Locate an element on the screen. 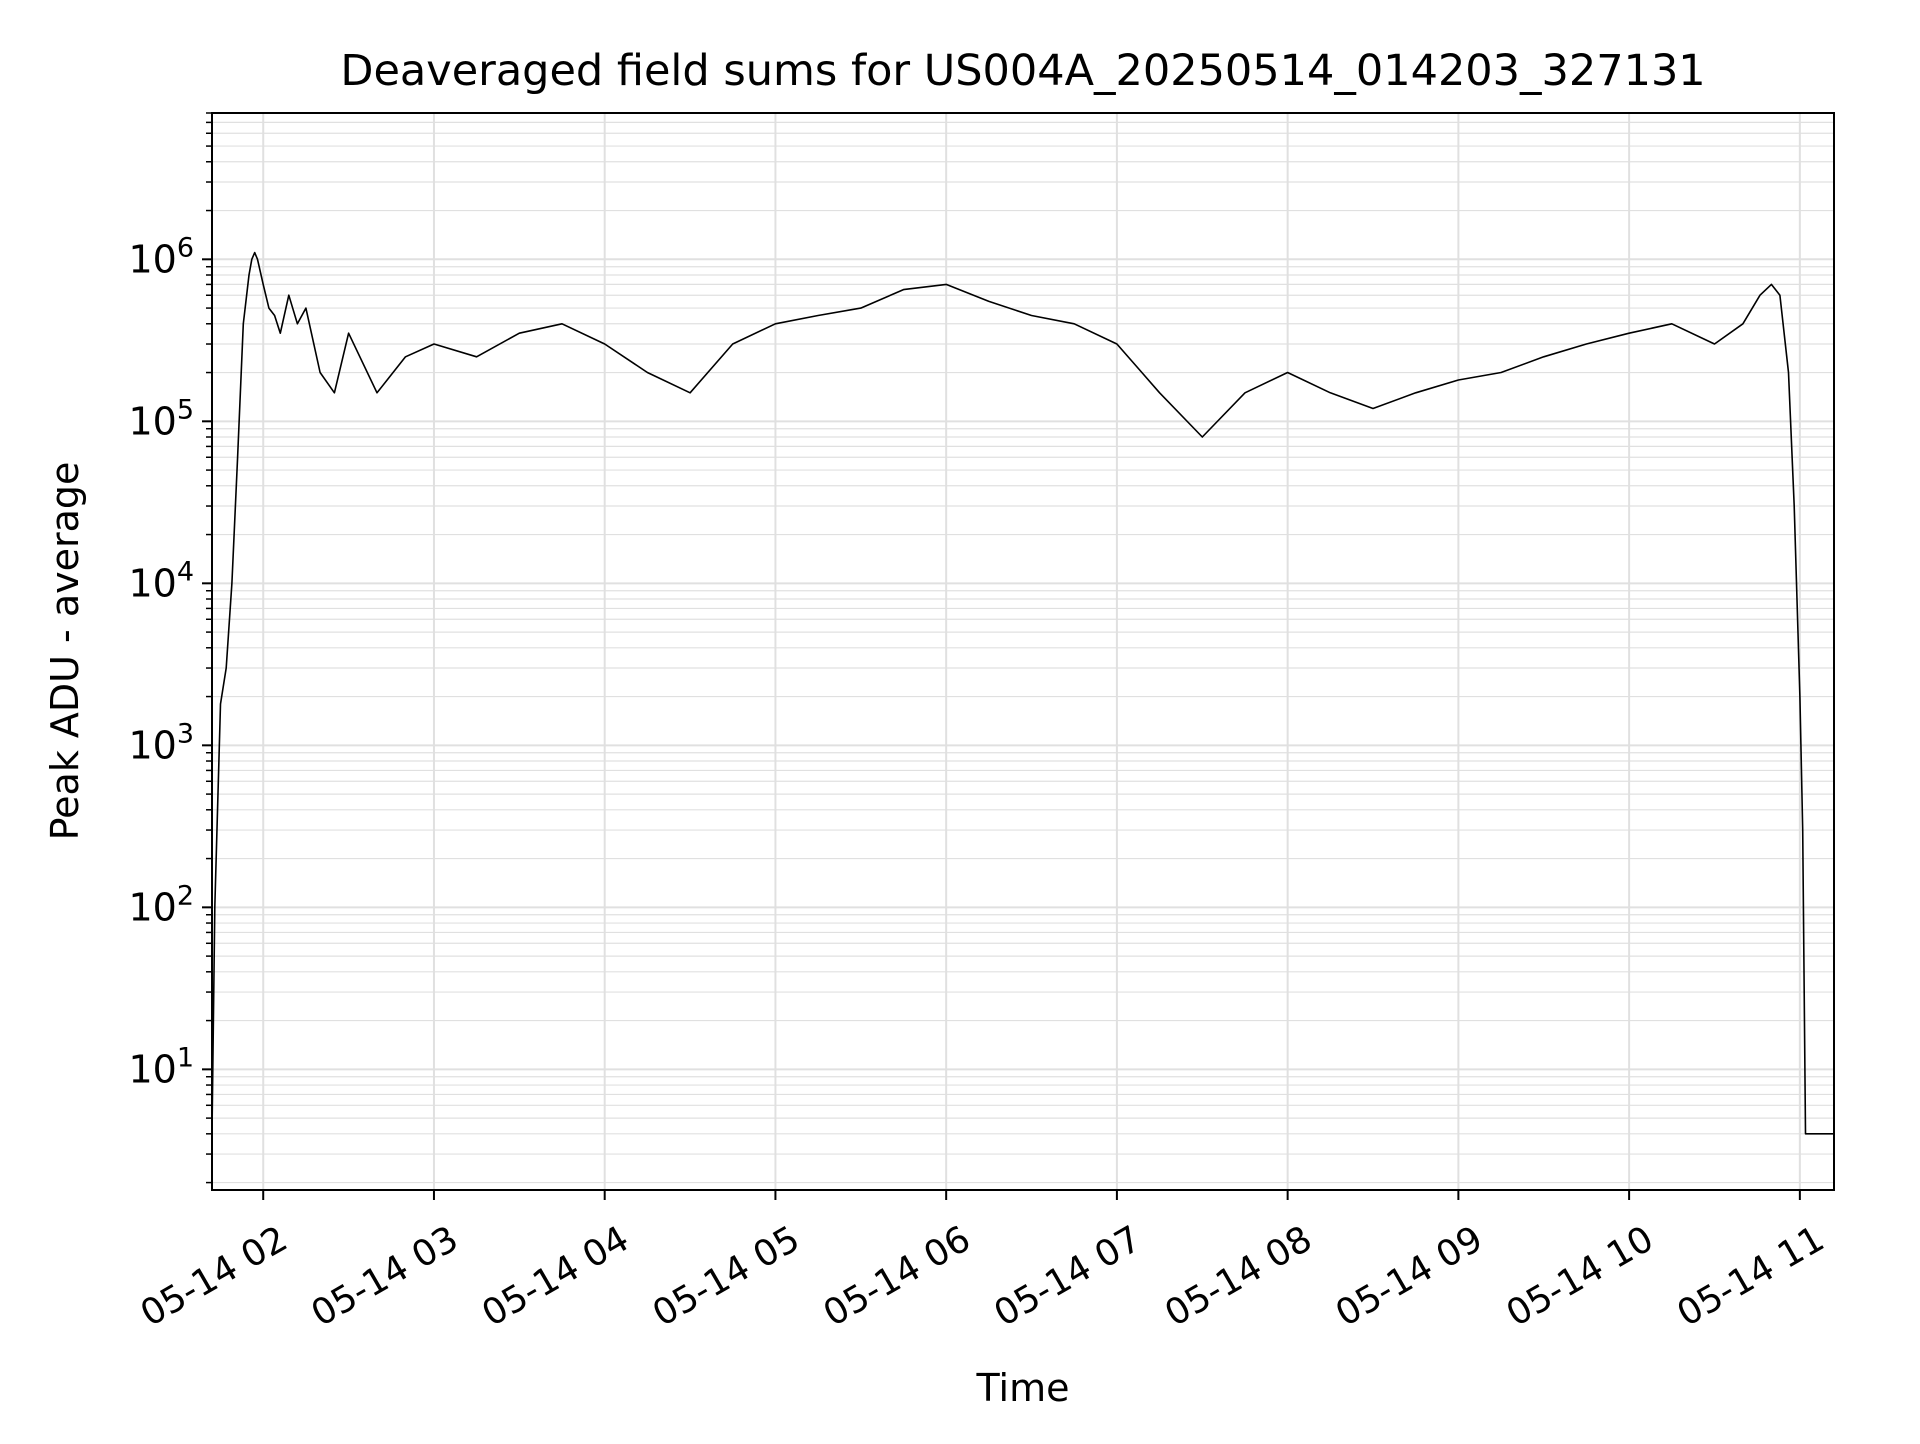  y-tick-label: 104 is located at coordinates (161, 580).